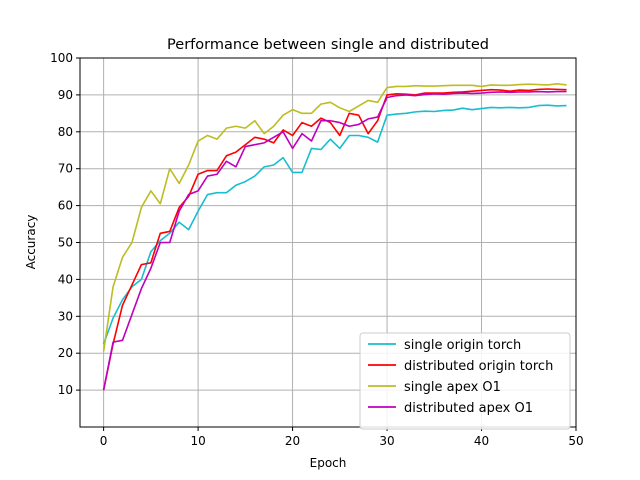  What do you see at coordinates (104, 441) in the screenshot?
I see `x-tick-label: 0` at bounding box center [104, 441].